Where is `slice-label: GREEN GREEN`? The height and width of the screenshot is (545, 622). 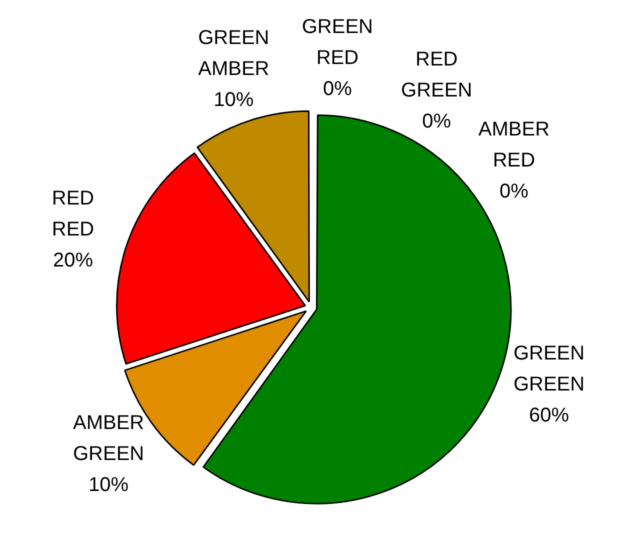 slice-label: GREEN GREEN is located at coordinates (549, 369).